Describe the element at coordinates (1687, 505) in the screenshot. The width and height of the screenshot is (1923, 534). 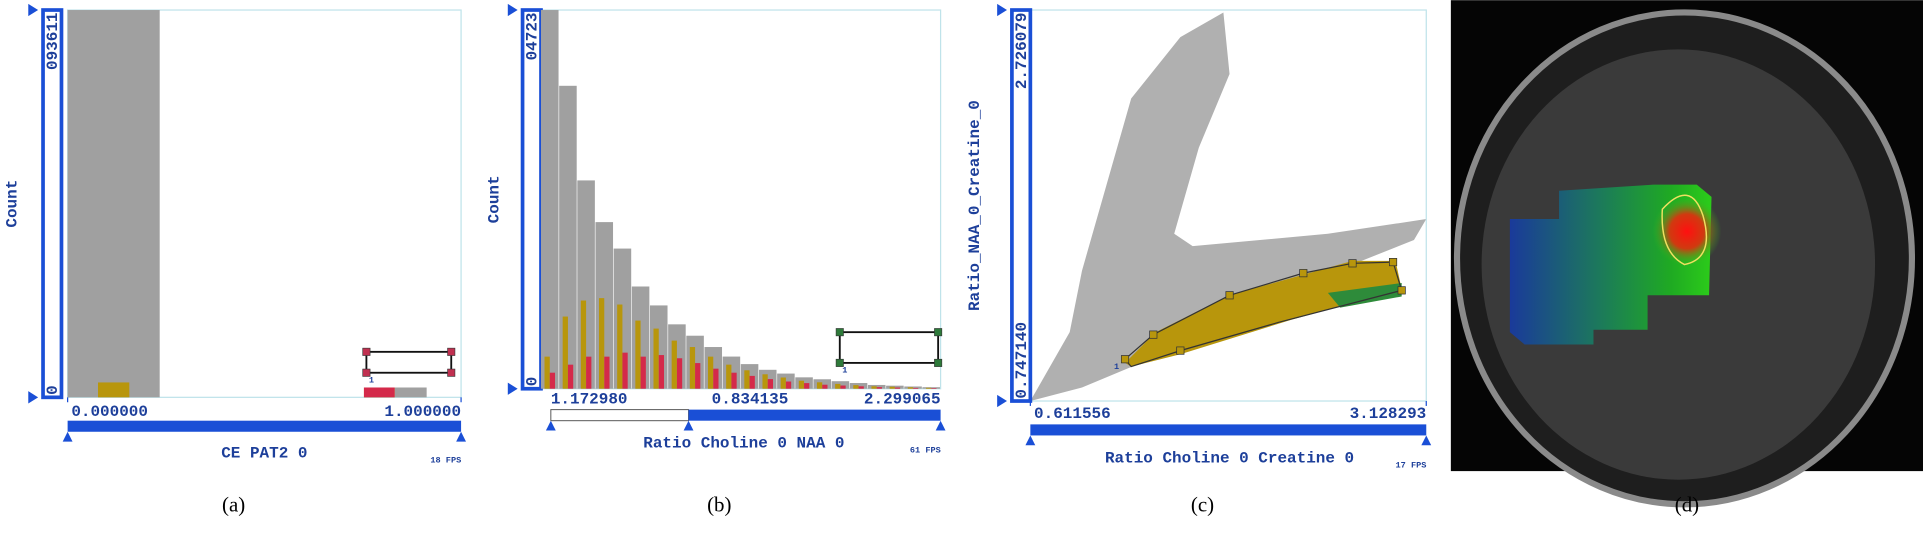
I see `caption: (d)` at that location.